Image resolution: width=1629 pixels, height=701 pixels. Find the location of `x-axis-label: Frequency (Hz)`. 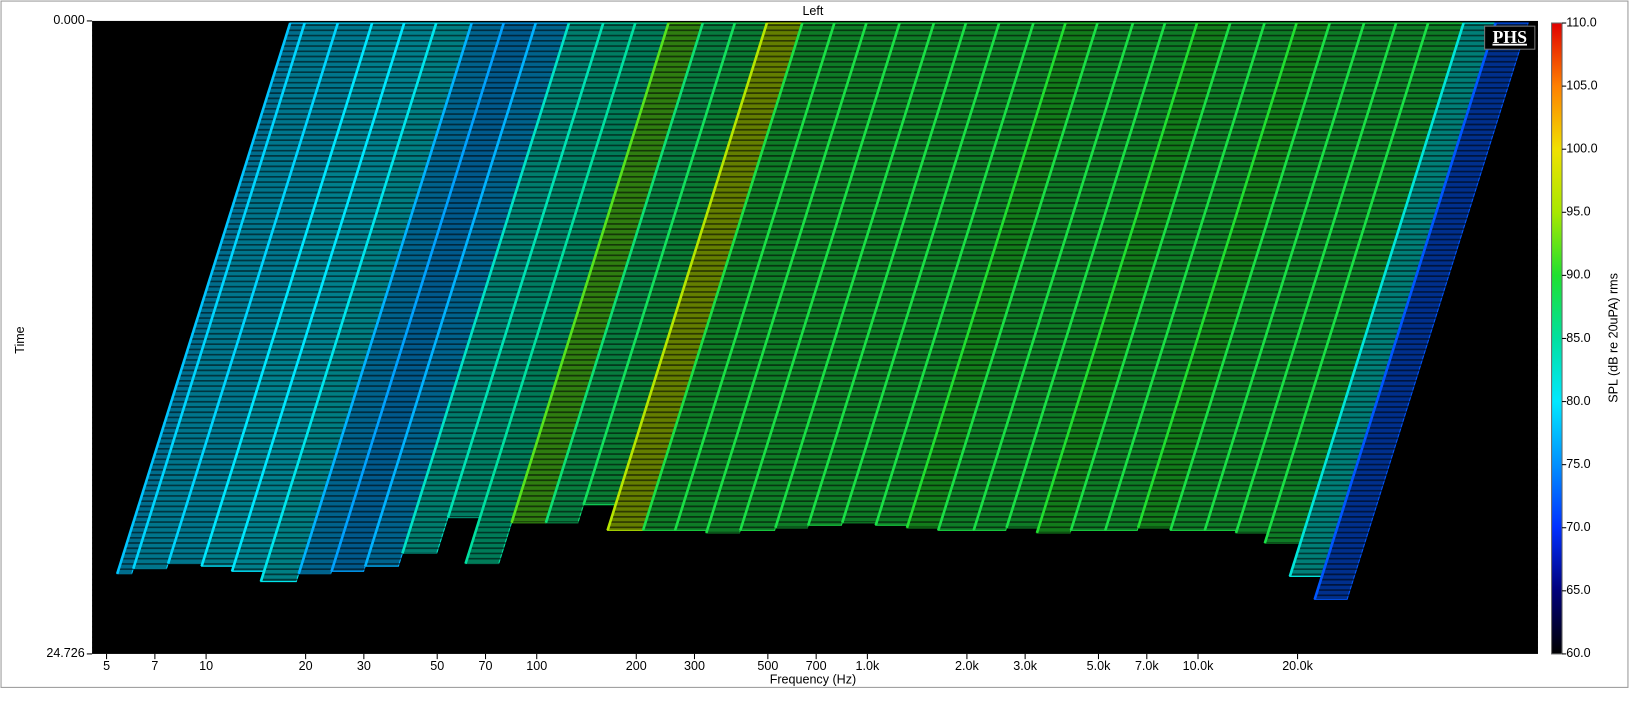

x-axis-label: Frequency (Hz) is located at coordinates (813, 679).